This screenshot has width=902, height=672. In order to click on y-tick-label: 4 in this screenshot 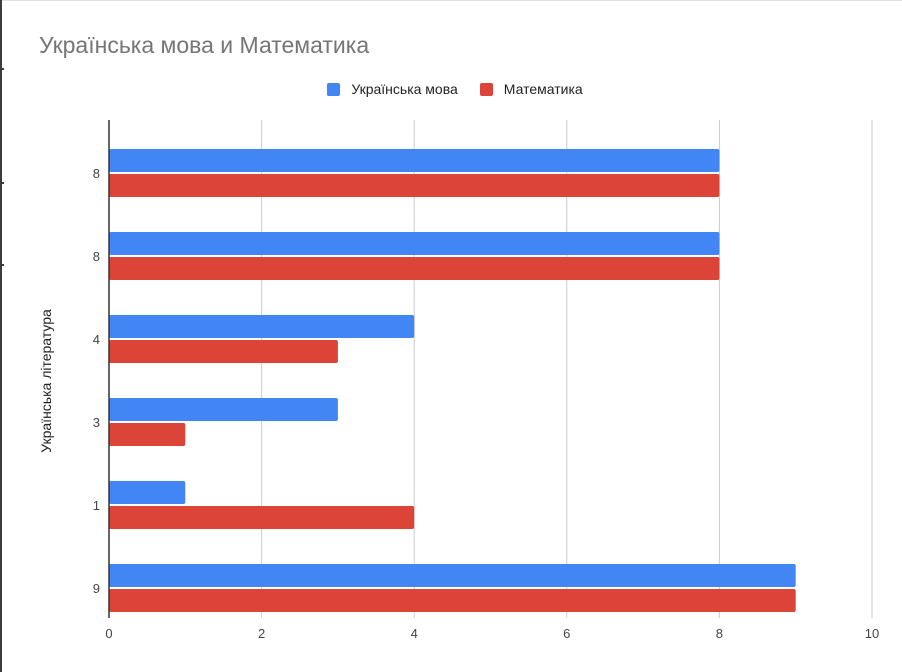, I will do `click(96, 339)`.